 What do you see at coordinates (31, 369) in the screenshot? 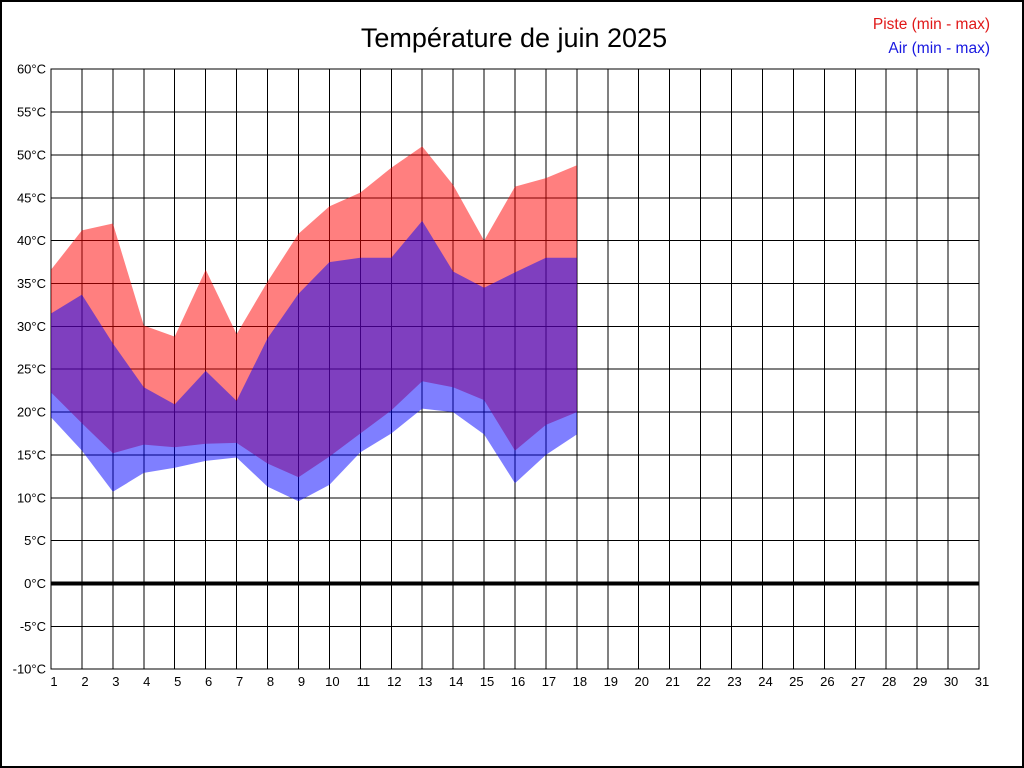
I see `y-axis-tick-label: 25°C` at bounding box center [31, 369].